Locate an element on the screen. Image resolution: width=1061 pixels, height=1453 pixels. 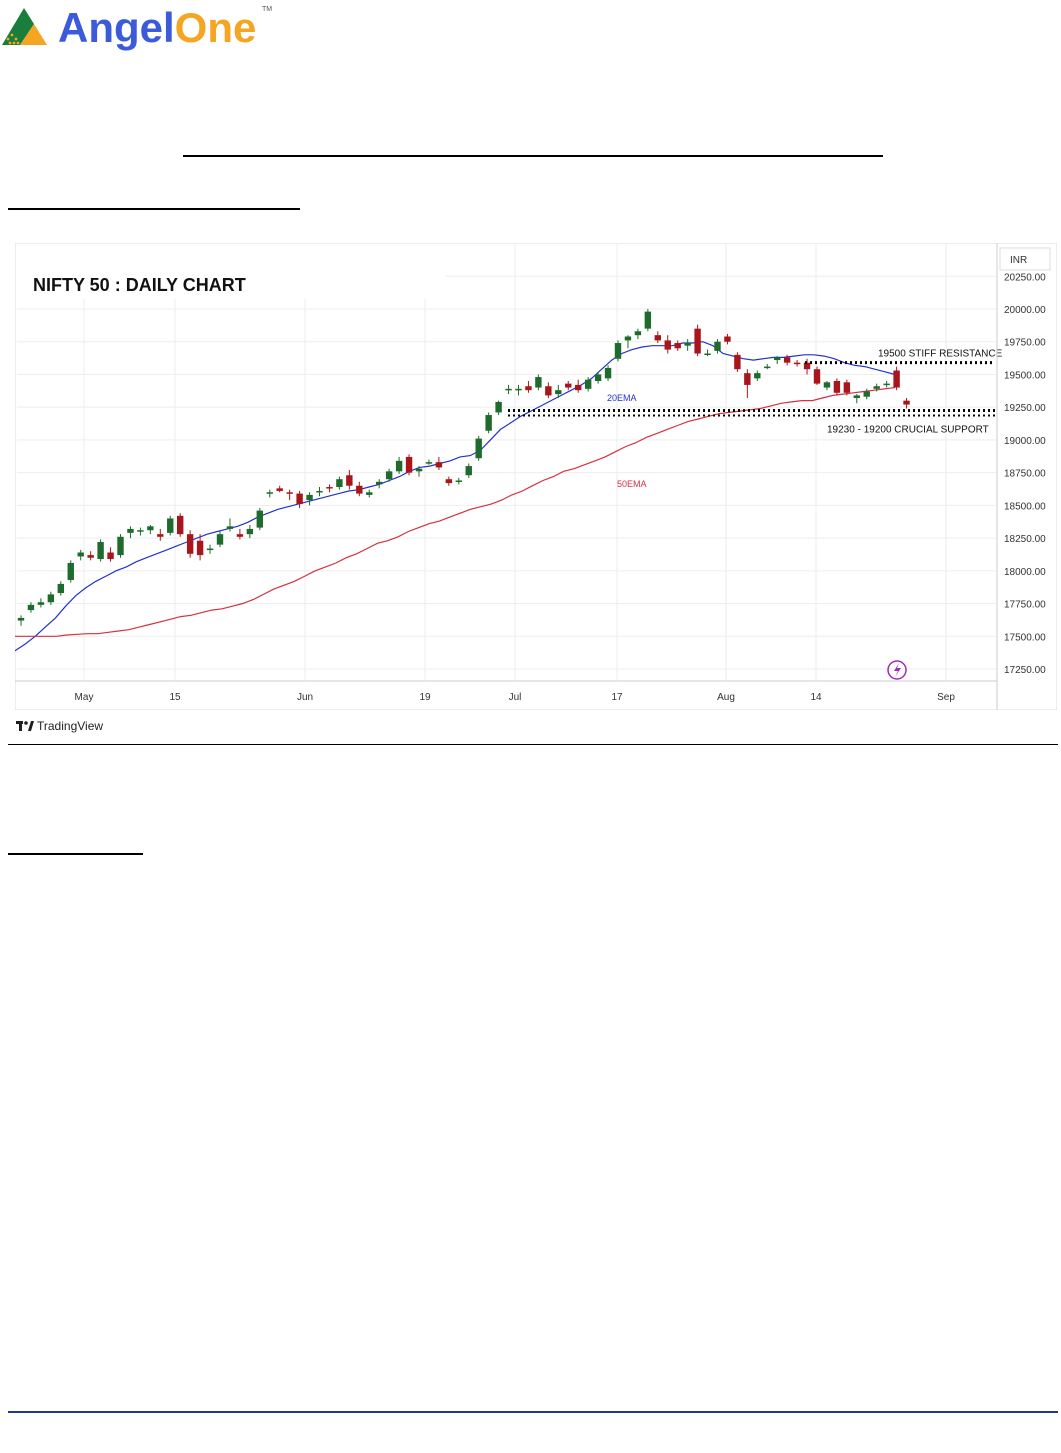
resistance-label: 19500 STIFF RESISTANCE is located at coordinates (940, 354).